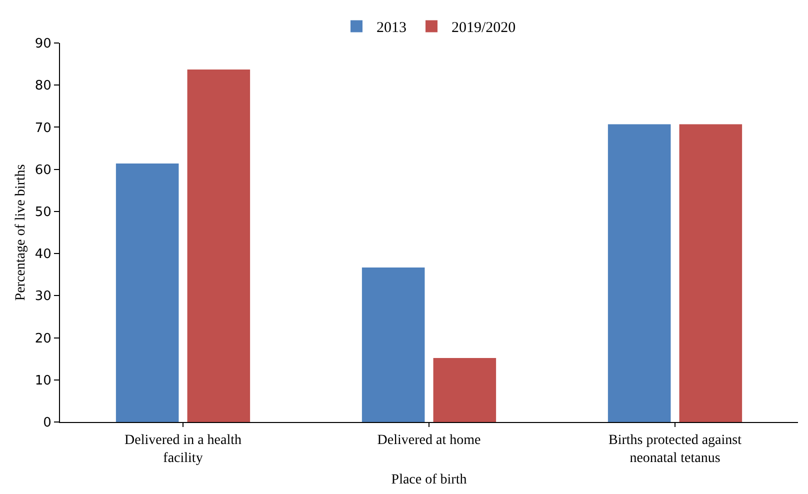  I want to click on y-tick-label: 70, so click(43, 128).